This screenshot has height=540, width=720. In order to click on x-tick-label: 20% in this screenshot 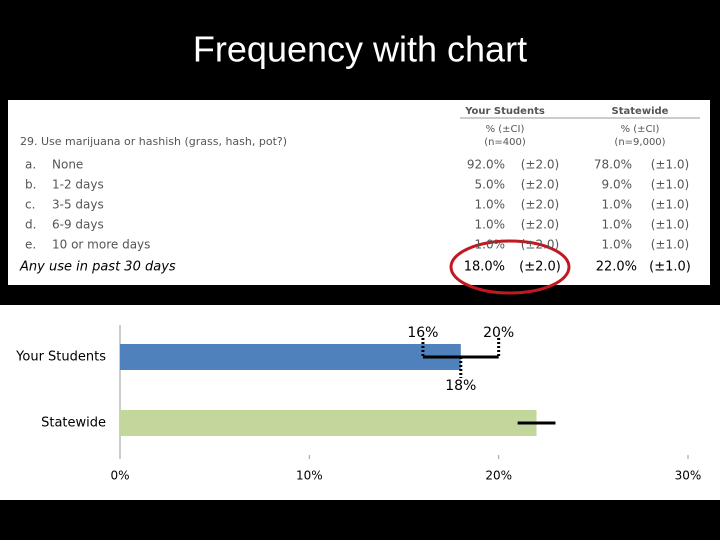, I will do `click(498, 476)`.